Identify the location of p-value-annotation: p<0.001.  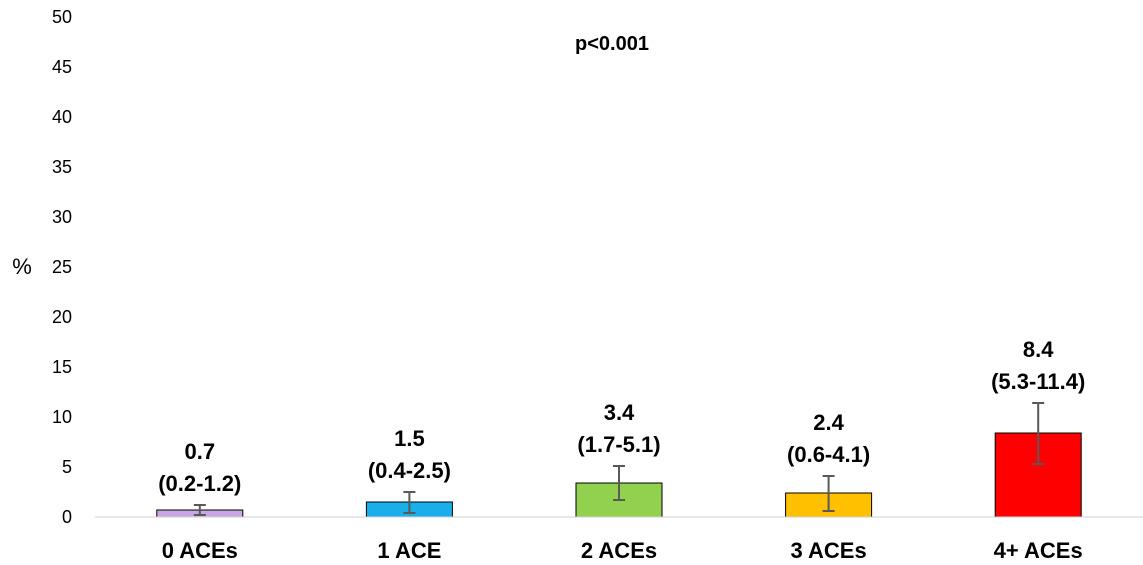
(612, 44).